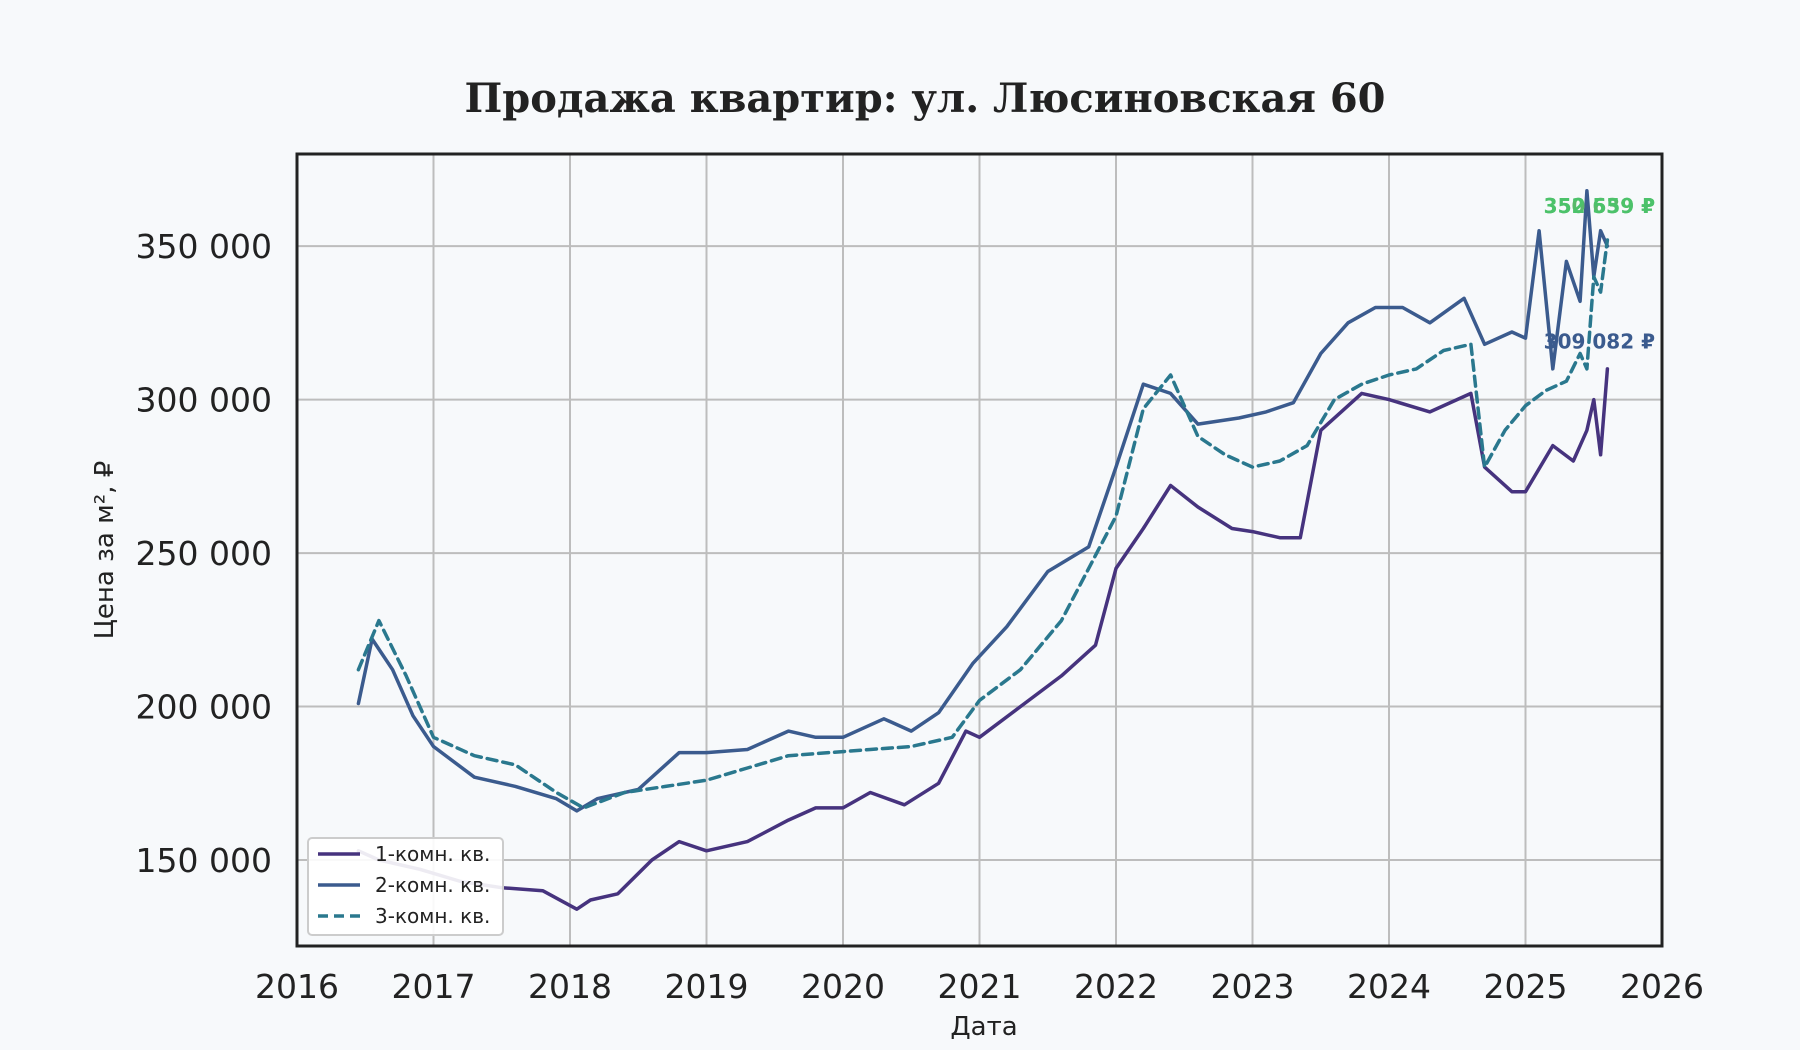 The width and height of the screenshot is (1800, 1050). Describe the element at coordinates (204, 860) in the screenshot. I see `y-tick-label: 150 000` at that location.